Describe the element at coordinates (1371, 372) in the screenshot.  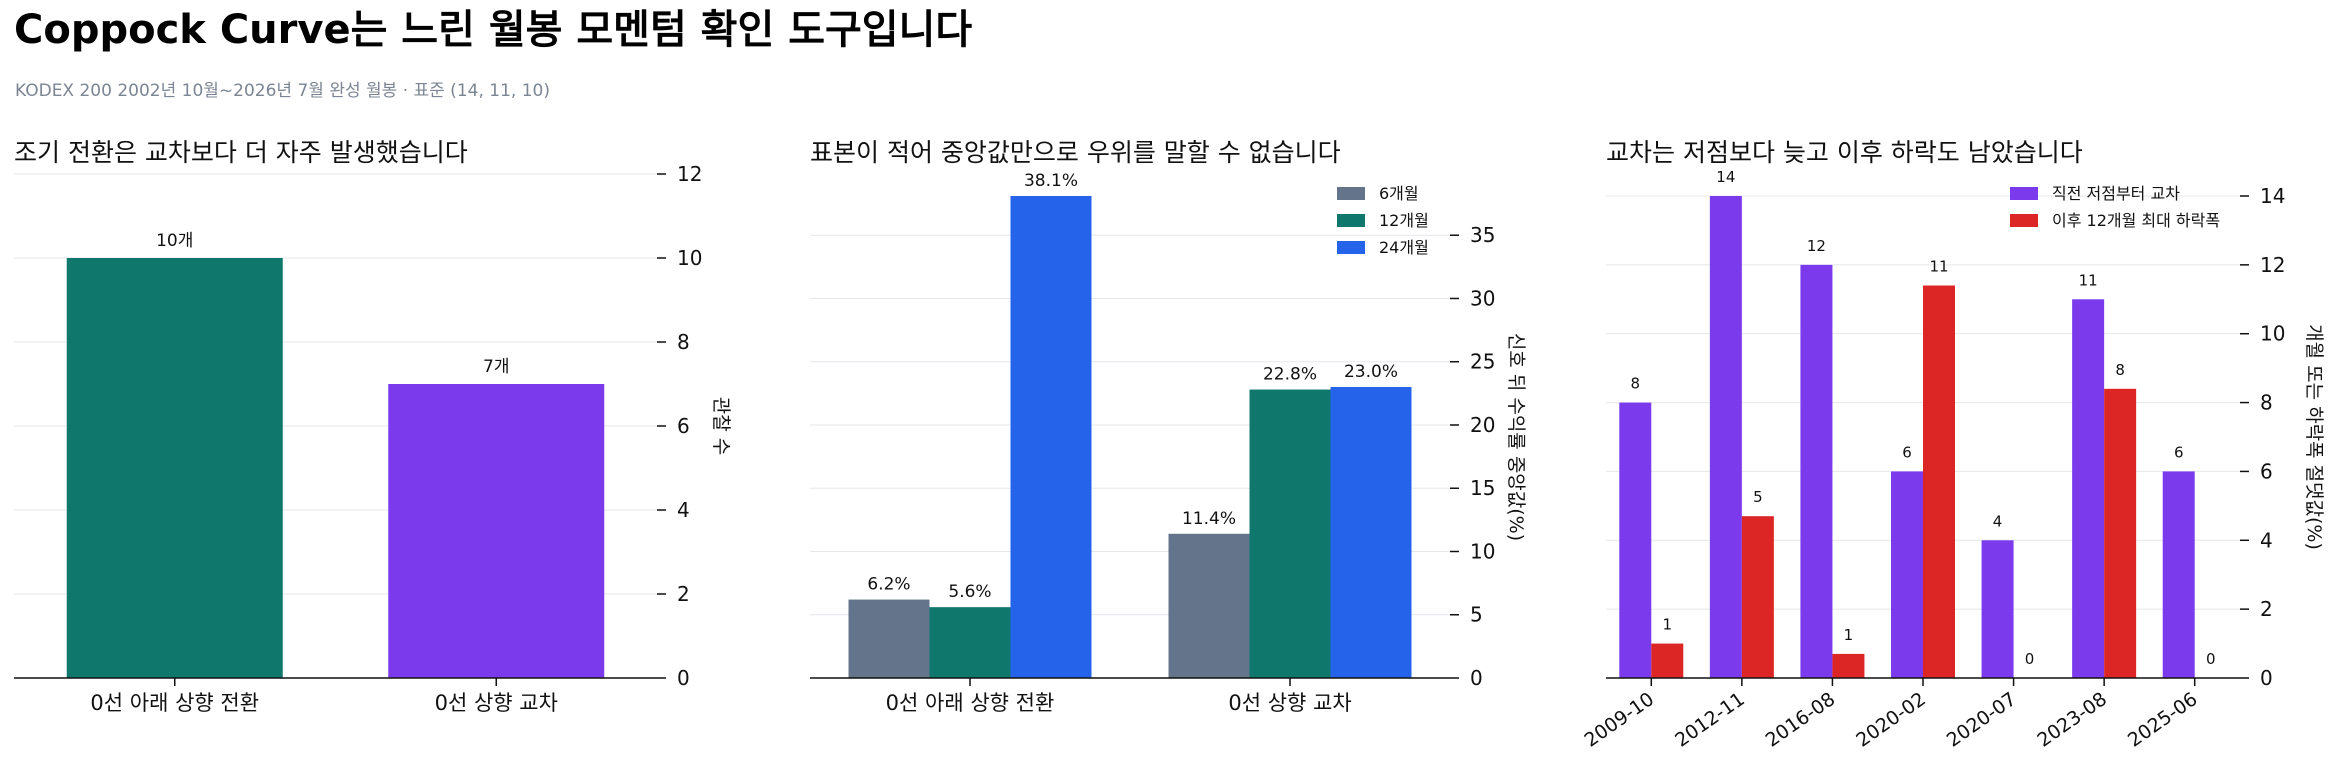
I see `data-label: 23.0%` at that location.